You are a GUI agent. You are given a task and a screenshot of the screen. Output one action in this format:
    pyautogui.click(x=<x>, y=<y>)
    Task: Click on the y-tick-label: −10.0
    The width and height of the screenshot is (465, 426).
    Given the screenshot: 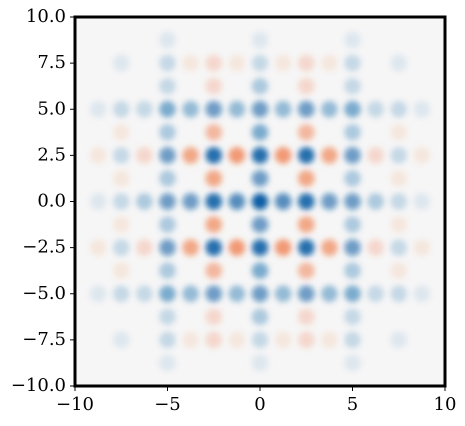 What is the action you would take?
    pyautogui.click(x=38, y=385)
    